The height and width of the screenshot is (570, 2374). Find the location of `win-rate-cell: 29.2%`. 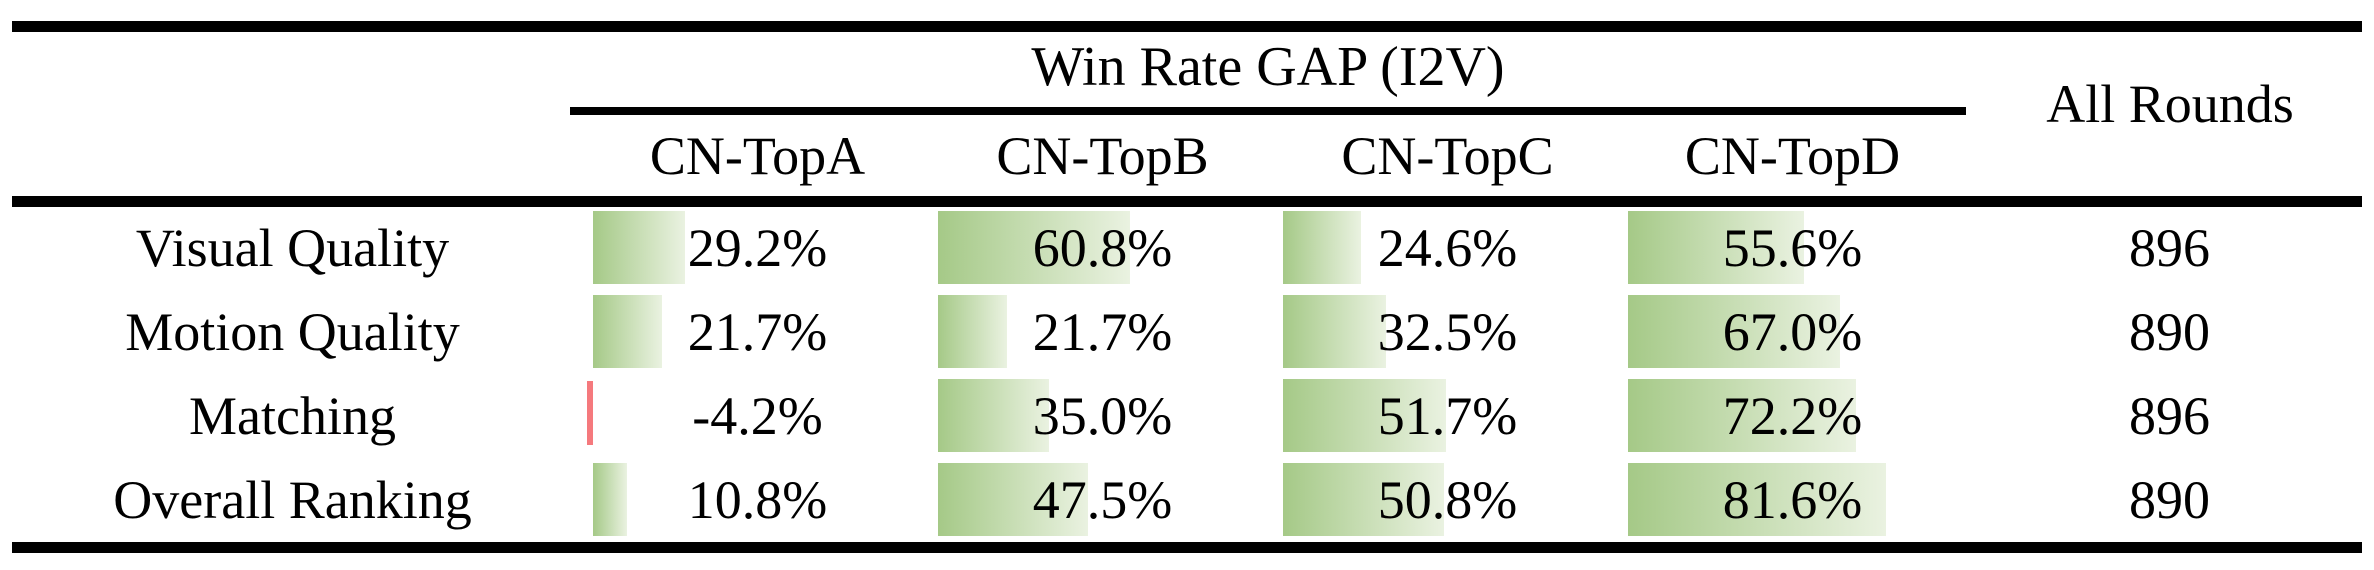

win-rate-cell: 29.2% is located at coordinates (757, 248).